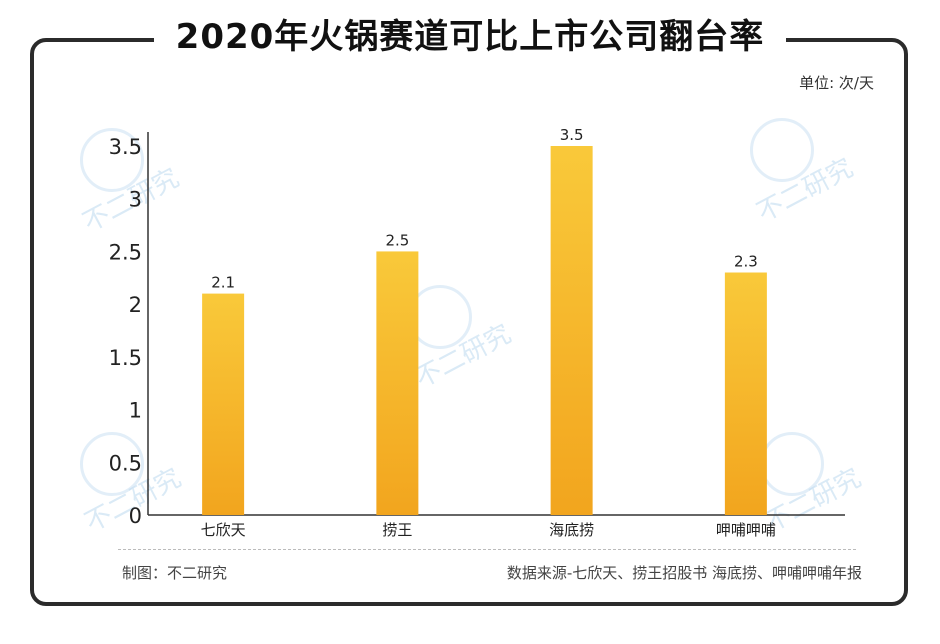 Image resolution: width=940 pixels, height=644 pixels. I want to click on x-tick-label: 七欣天, so click(223, 530).